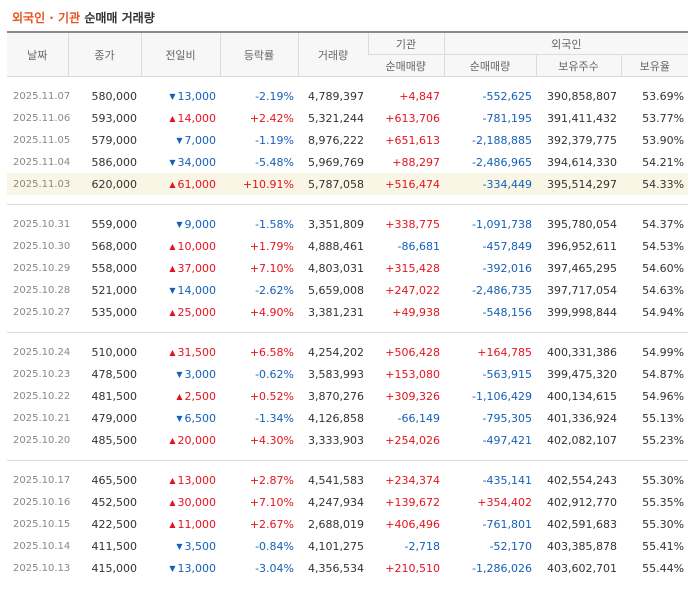  I want to click on volume-cell: 4,254,202, so click(336, 352).